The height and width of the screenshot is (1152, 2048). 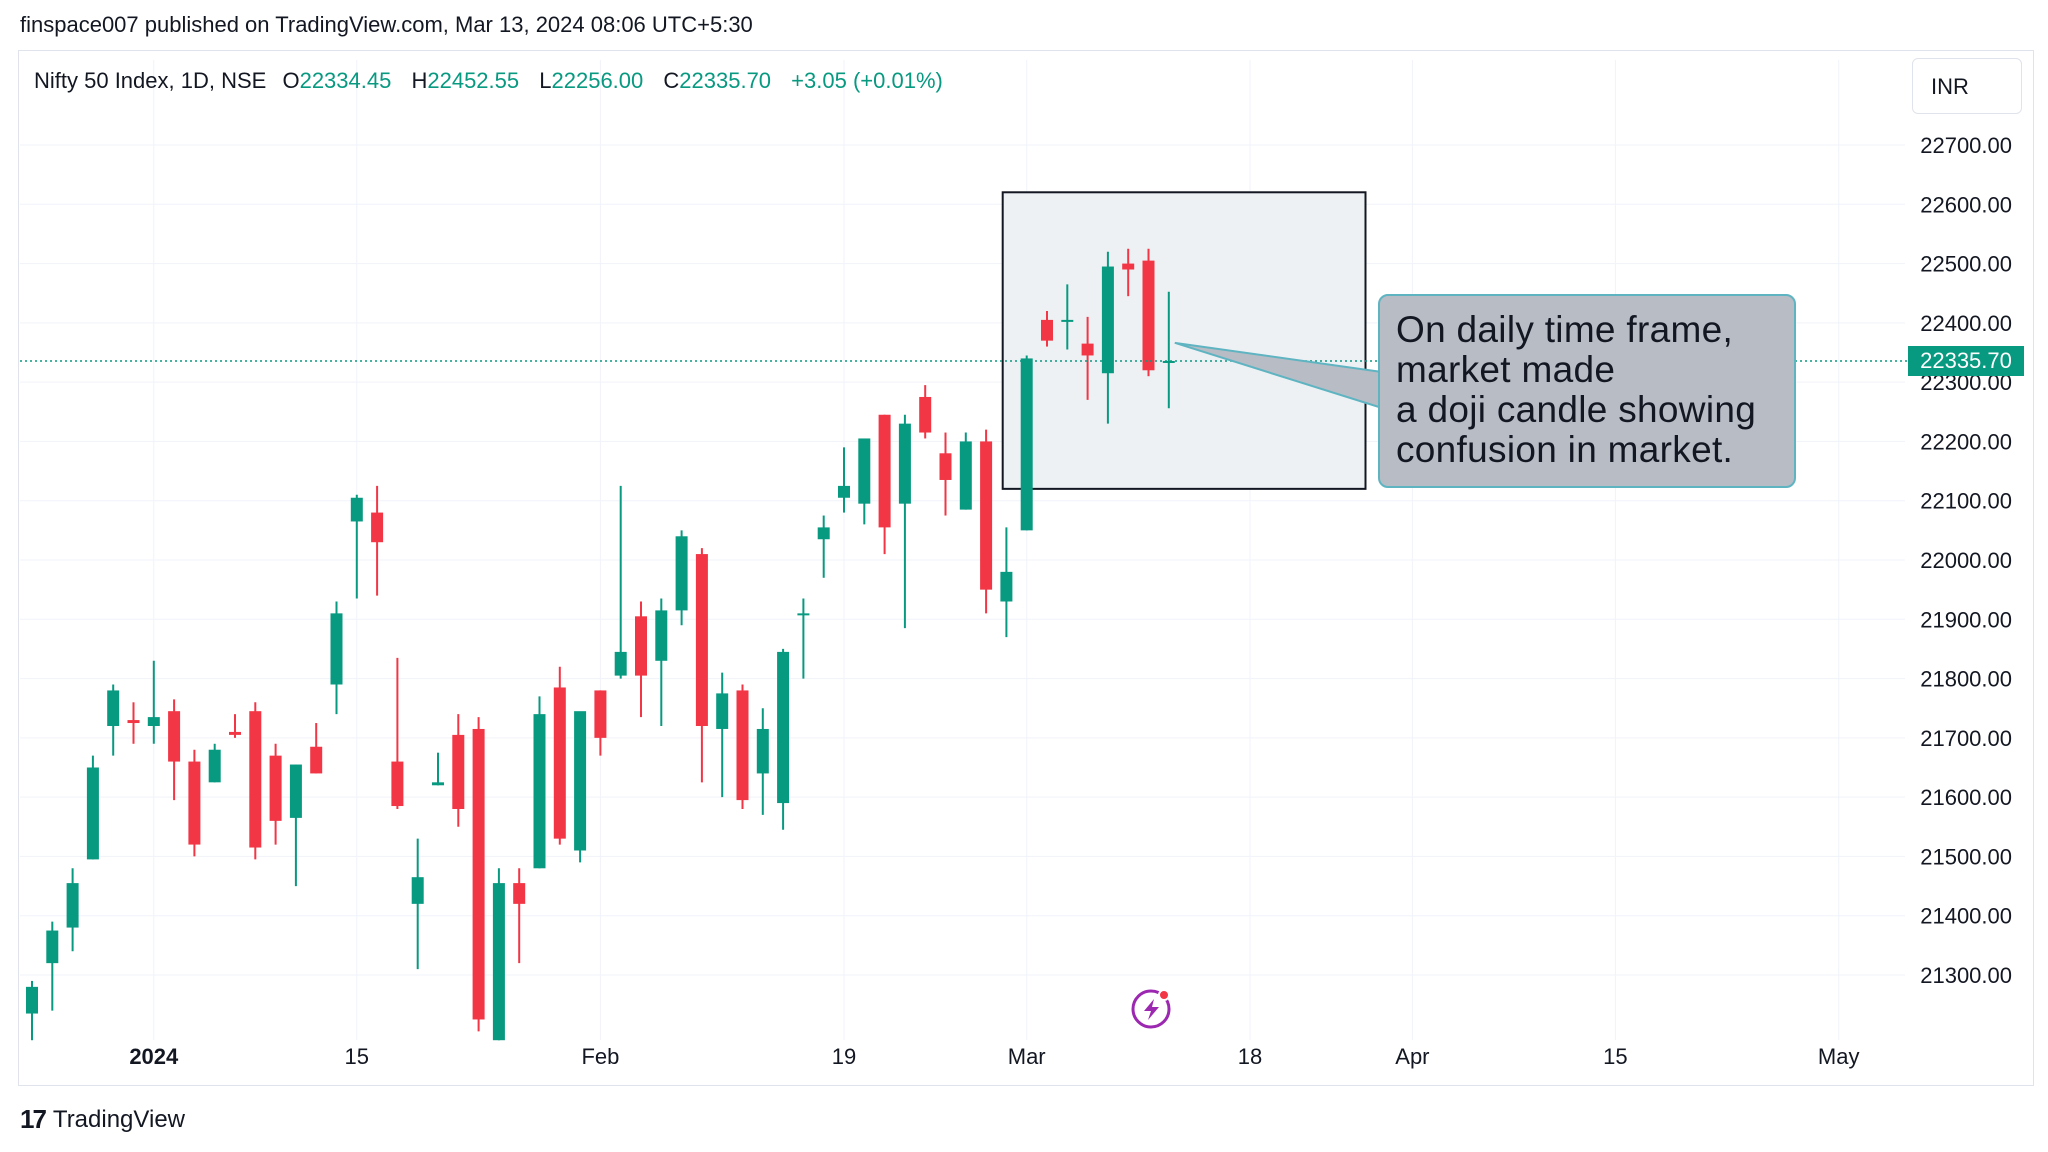 I want to click on price-tick-label: 22000.00, so click(x=1966, y=560).